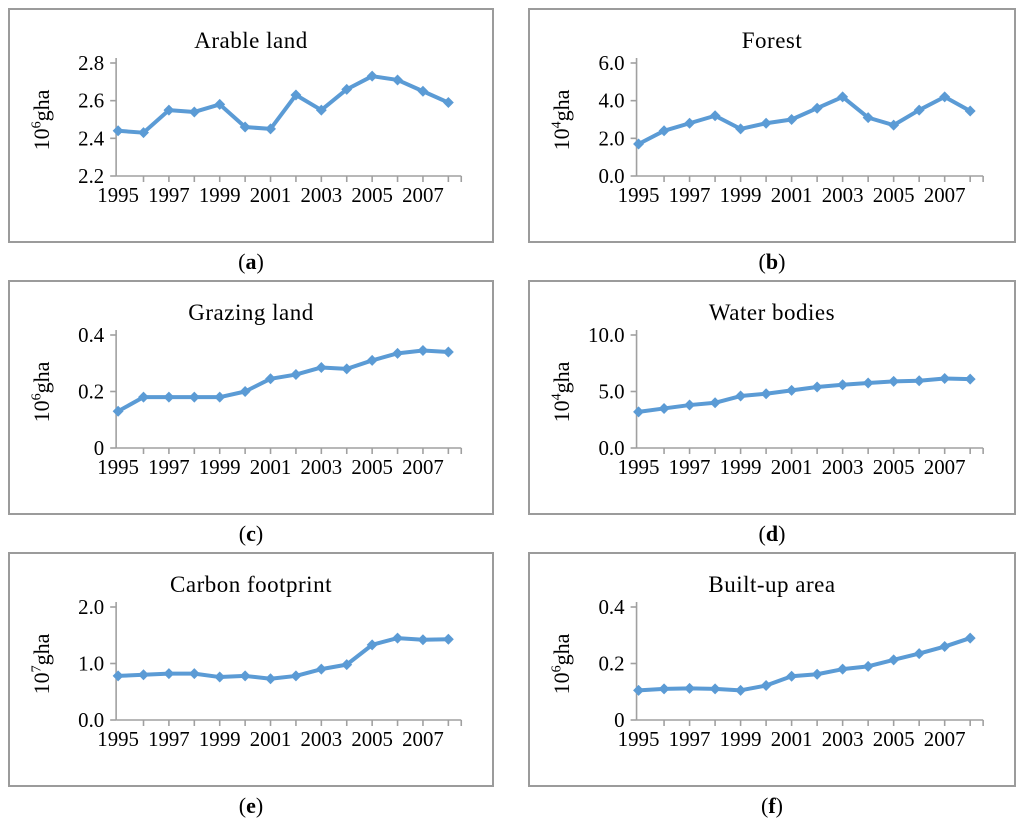  What do you see at coordinates (772, 584) in the screenshot?
I see `chart-f-title: Built-up area` at bounding box center [772, 584].